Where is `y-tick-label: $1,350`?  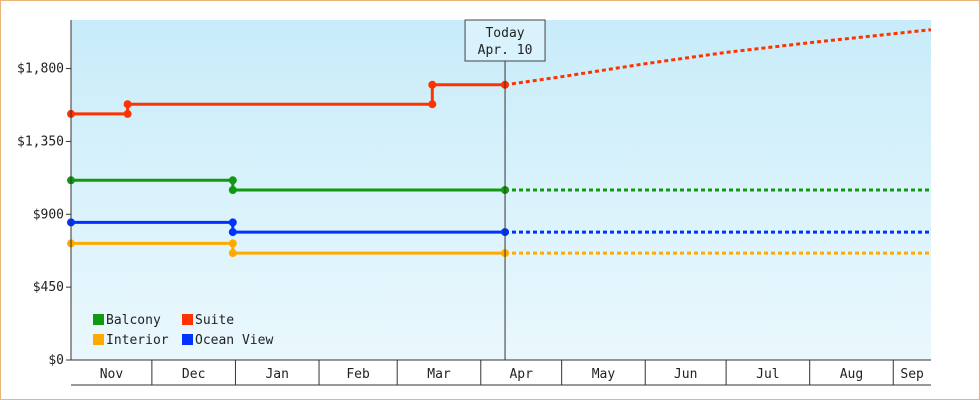
y-tick-label: $1,350 is located at coordinates (40, 141).